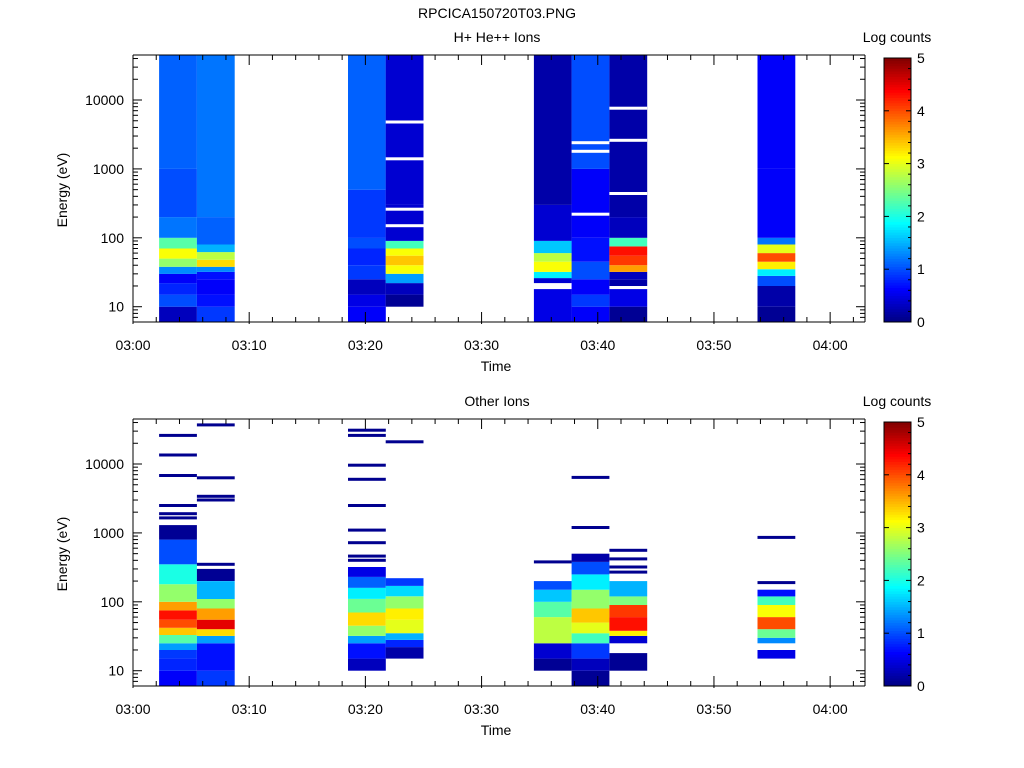 The width and height of the screenshot is (1024, 768). What do you see at coordinates (921, 216) in the screenshot?
I see `colorbar-tick-label: 2` at bounding box center [921, 216].